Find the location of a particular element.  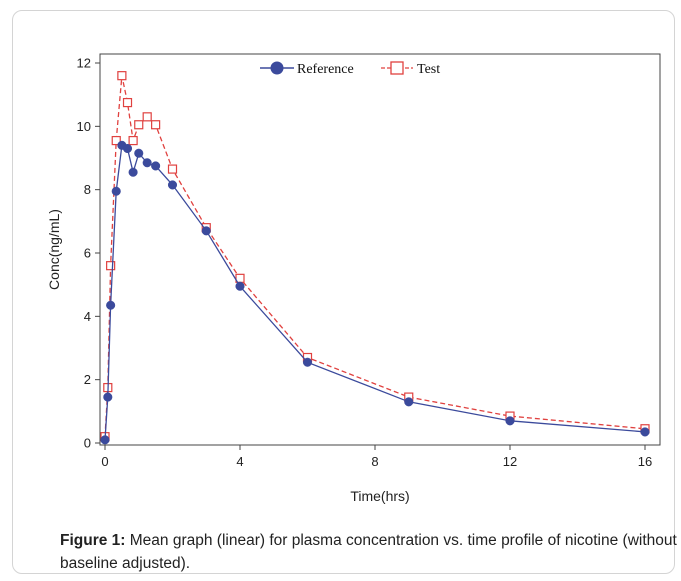

y-tick-label: 10 is located at coordinates (84, 126).